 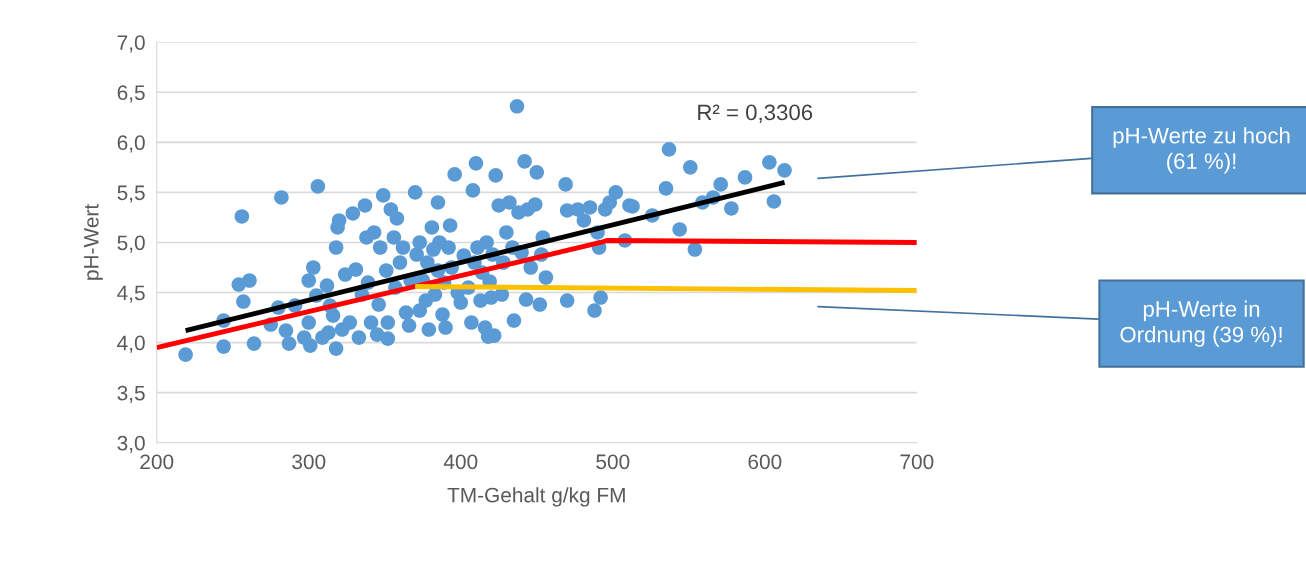 I want to click on y-tick-label: 5,5, so click(x=131, y=194).